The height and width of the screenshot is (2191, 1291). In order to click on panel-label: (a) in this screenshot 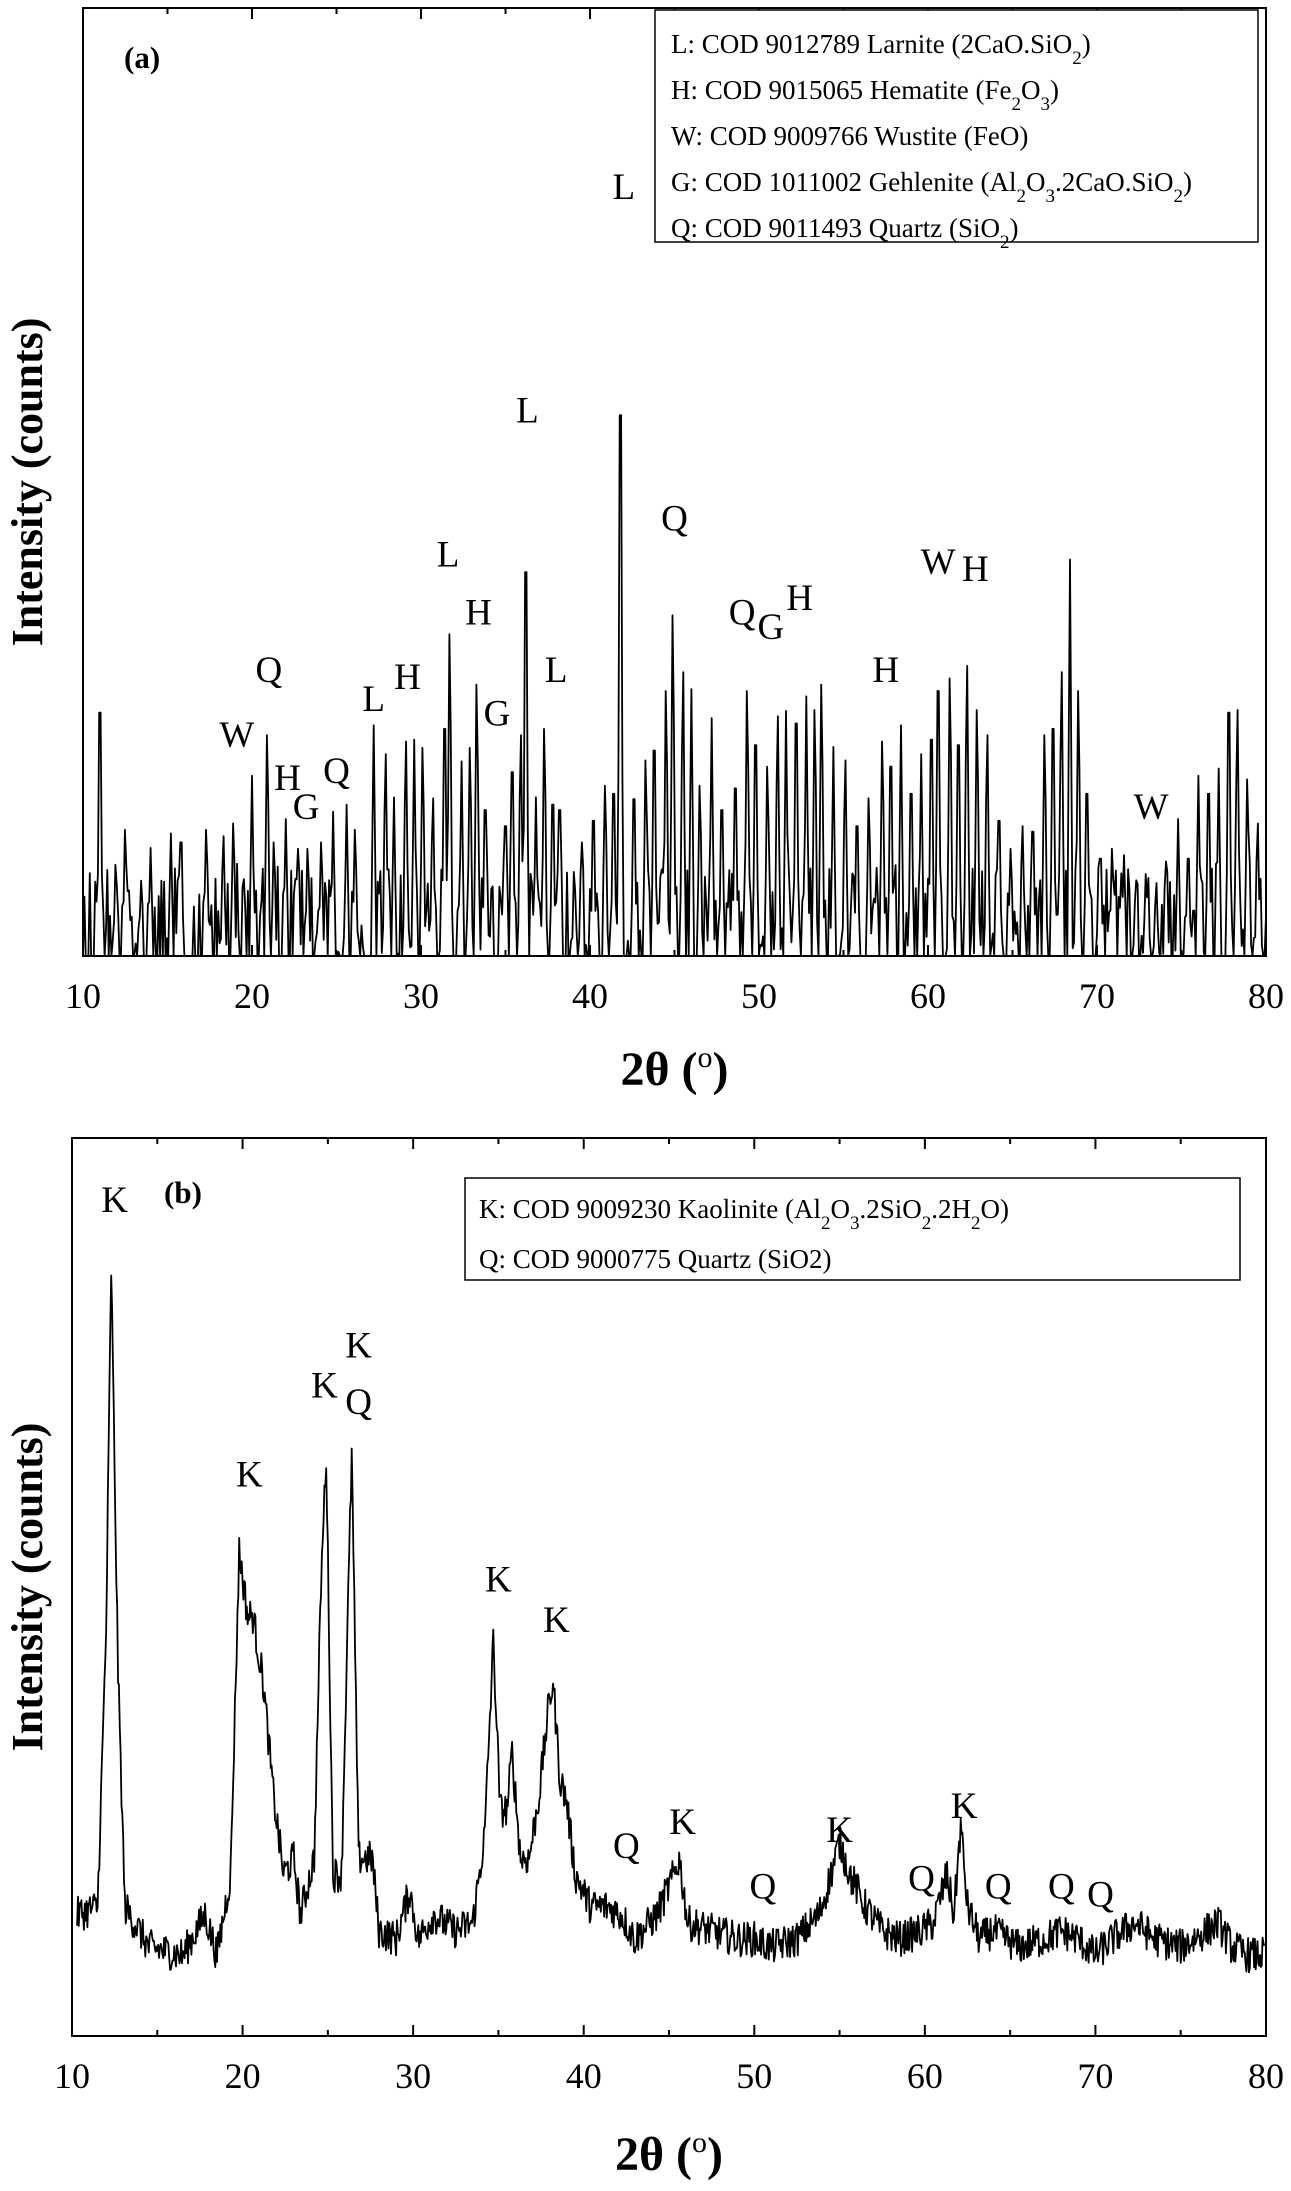, I will do `click(142, 57)`.